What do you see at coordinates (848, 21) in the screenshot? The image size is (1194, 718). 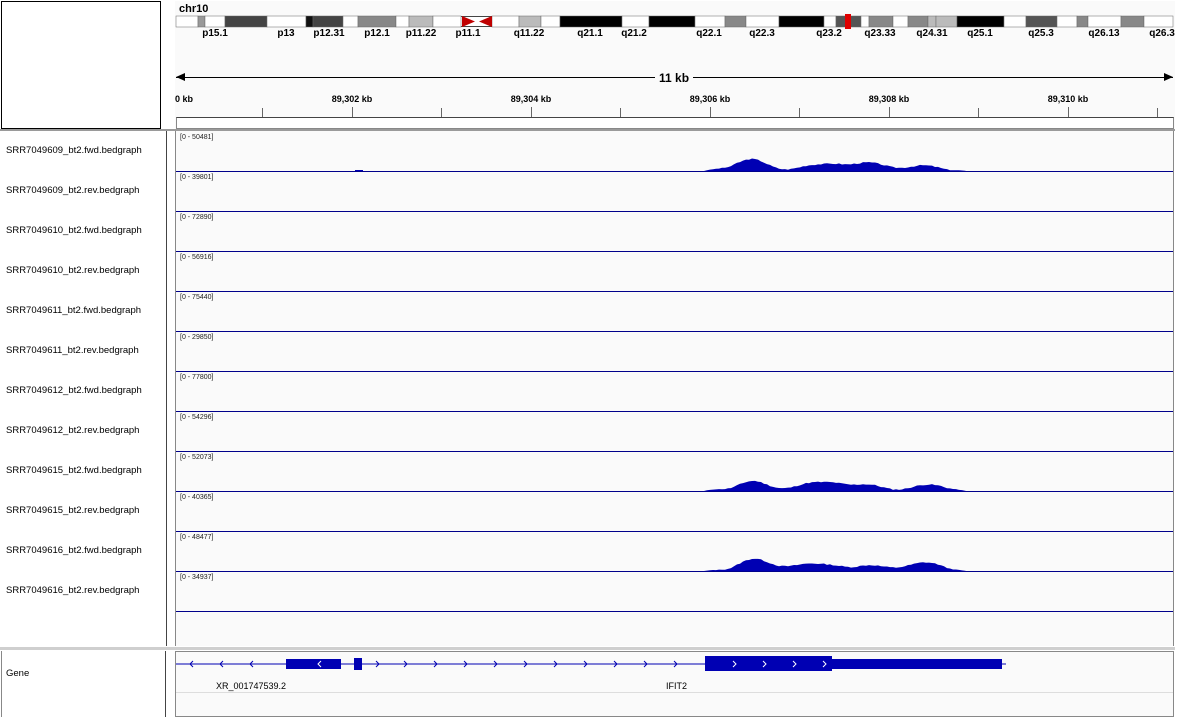 I see `current-region-marker` at bounding box center [848, 21].